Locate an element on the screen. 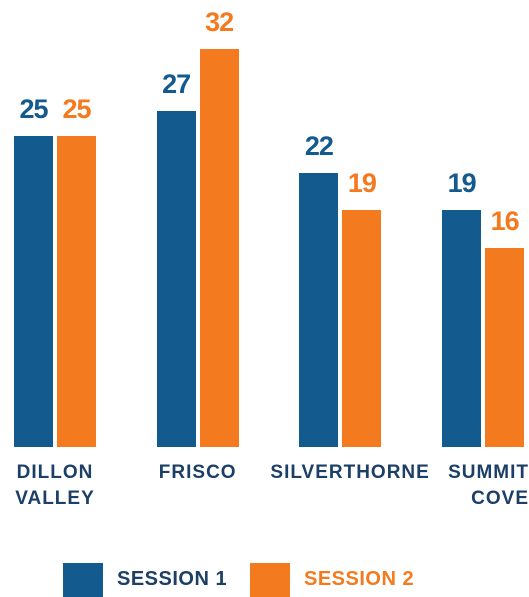 The width and height of the screenshot is (529, 597). category-label: DILLON VALLEY is located at coordinates (55, 485).